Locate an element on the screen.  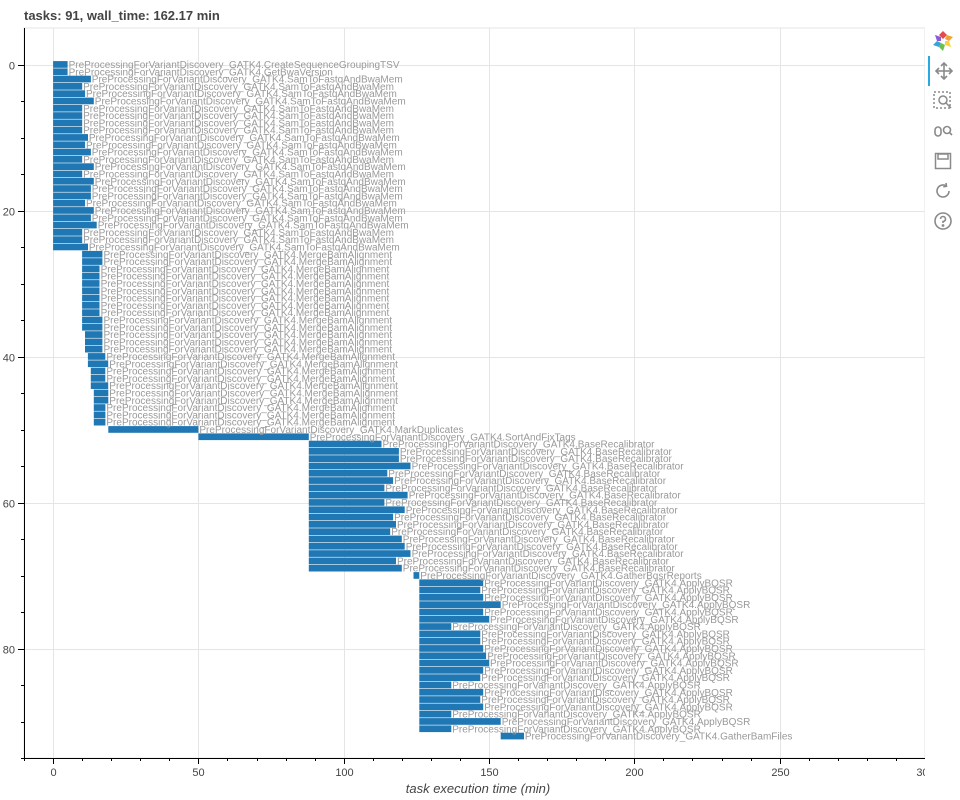
save-tool-icon is located at coordinates (943, 161).